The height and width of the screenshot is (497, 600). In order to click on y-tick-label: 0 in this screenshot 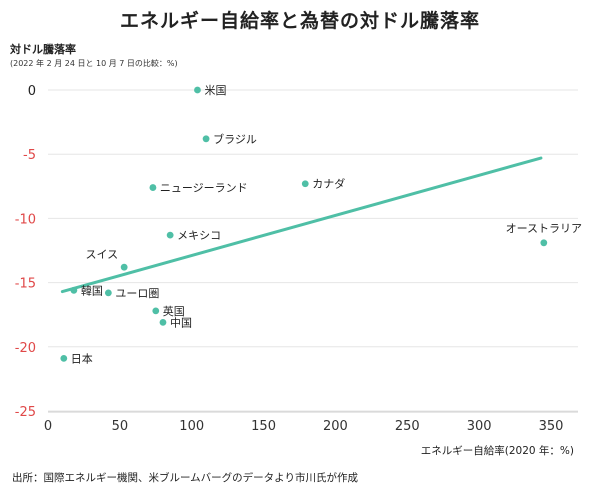, I will do `click(32, 91)`.